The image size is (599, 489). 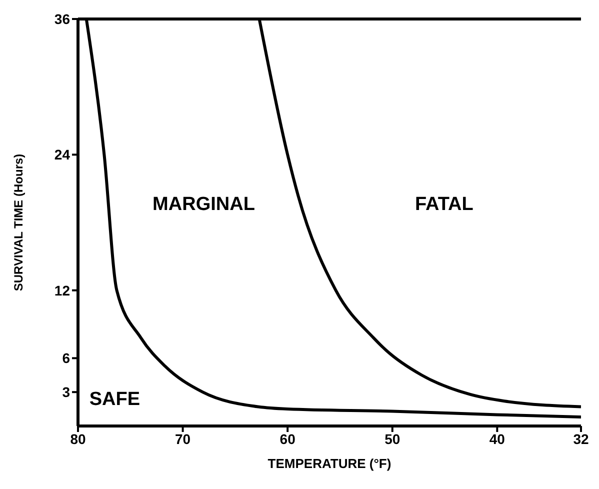 What do you see at coordinates (66, 358) in the screenshot?
I see `y-tick-label: 6` at bounding box center [66, 358].